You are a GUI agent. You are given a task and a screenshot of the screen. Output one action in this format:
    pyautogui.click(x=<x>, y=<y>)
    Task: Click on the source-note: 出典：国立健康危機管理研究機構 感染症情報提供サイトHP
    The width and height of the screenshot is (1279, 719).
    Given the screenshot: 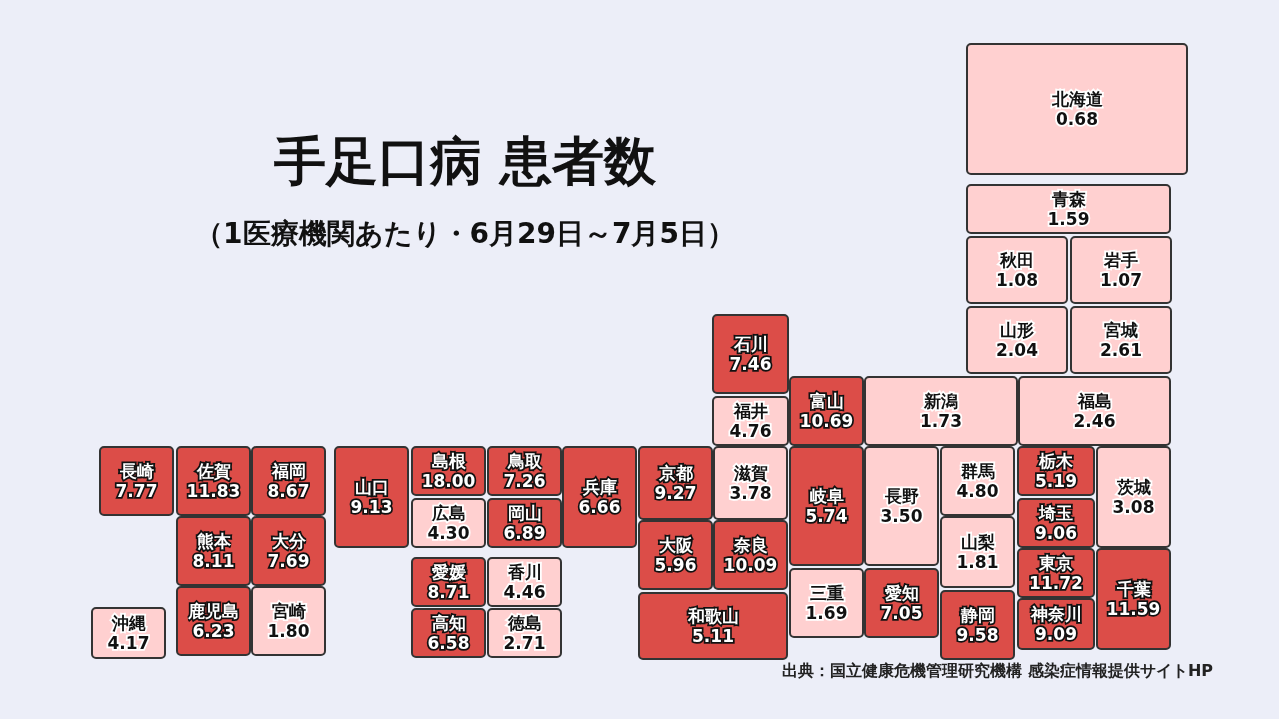 What is the action you would take?
    pyautogui.click(x=998, y=670)
    